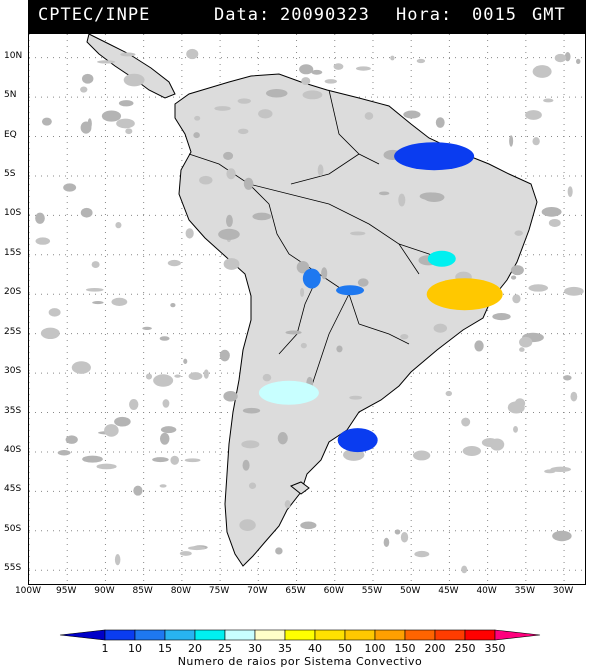 The height and width of the screenshot is (670, 600). I want to click on lat-tick-label: 35S, so click(13, 410).